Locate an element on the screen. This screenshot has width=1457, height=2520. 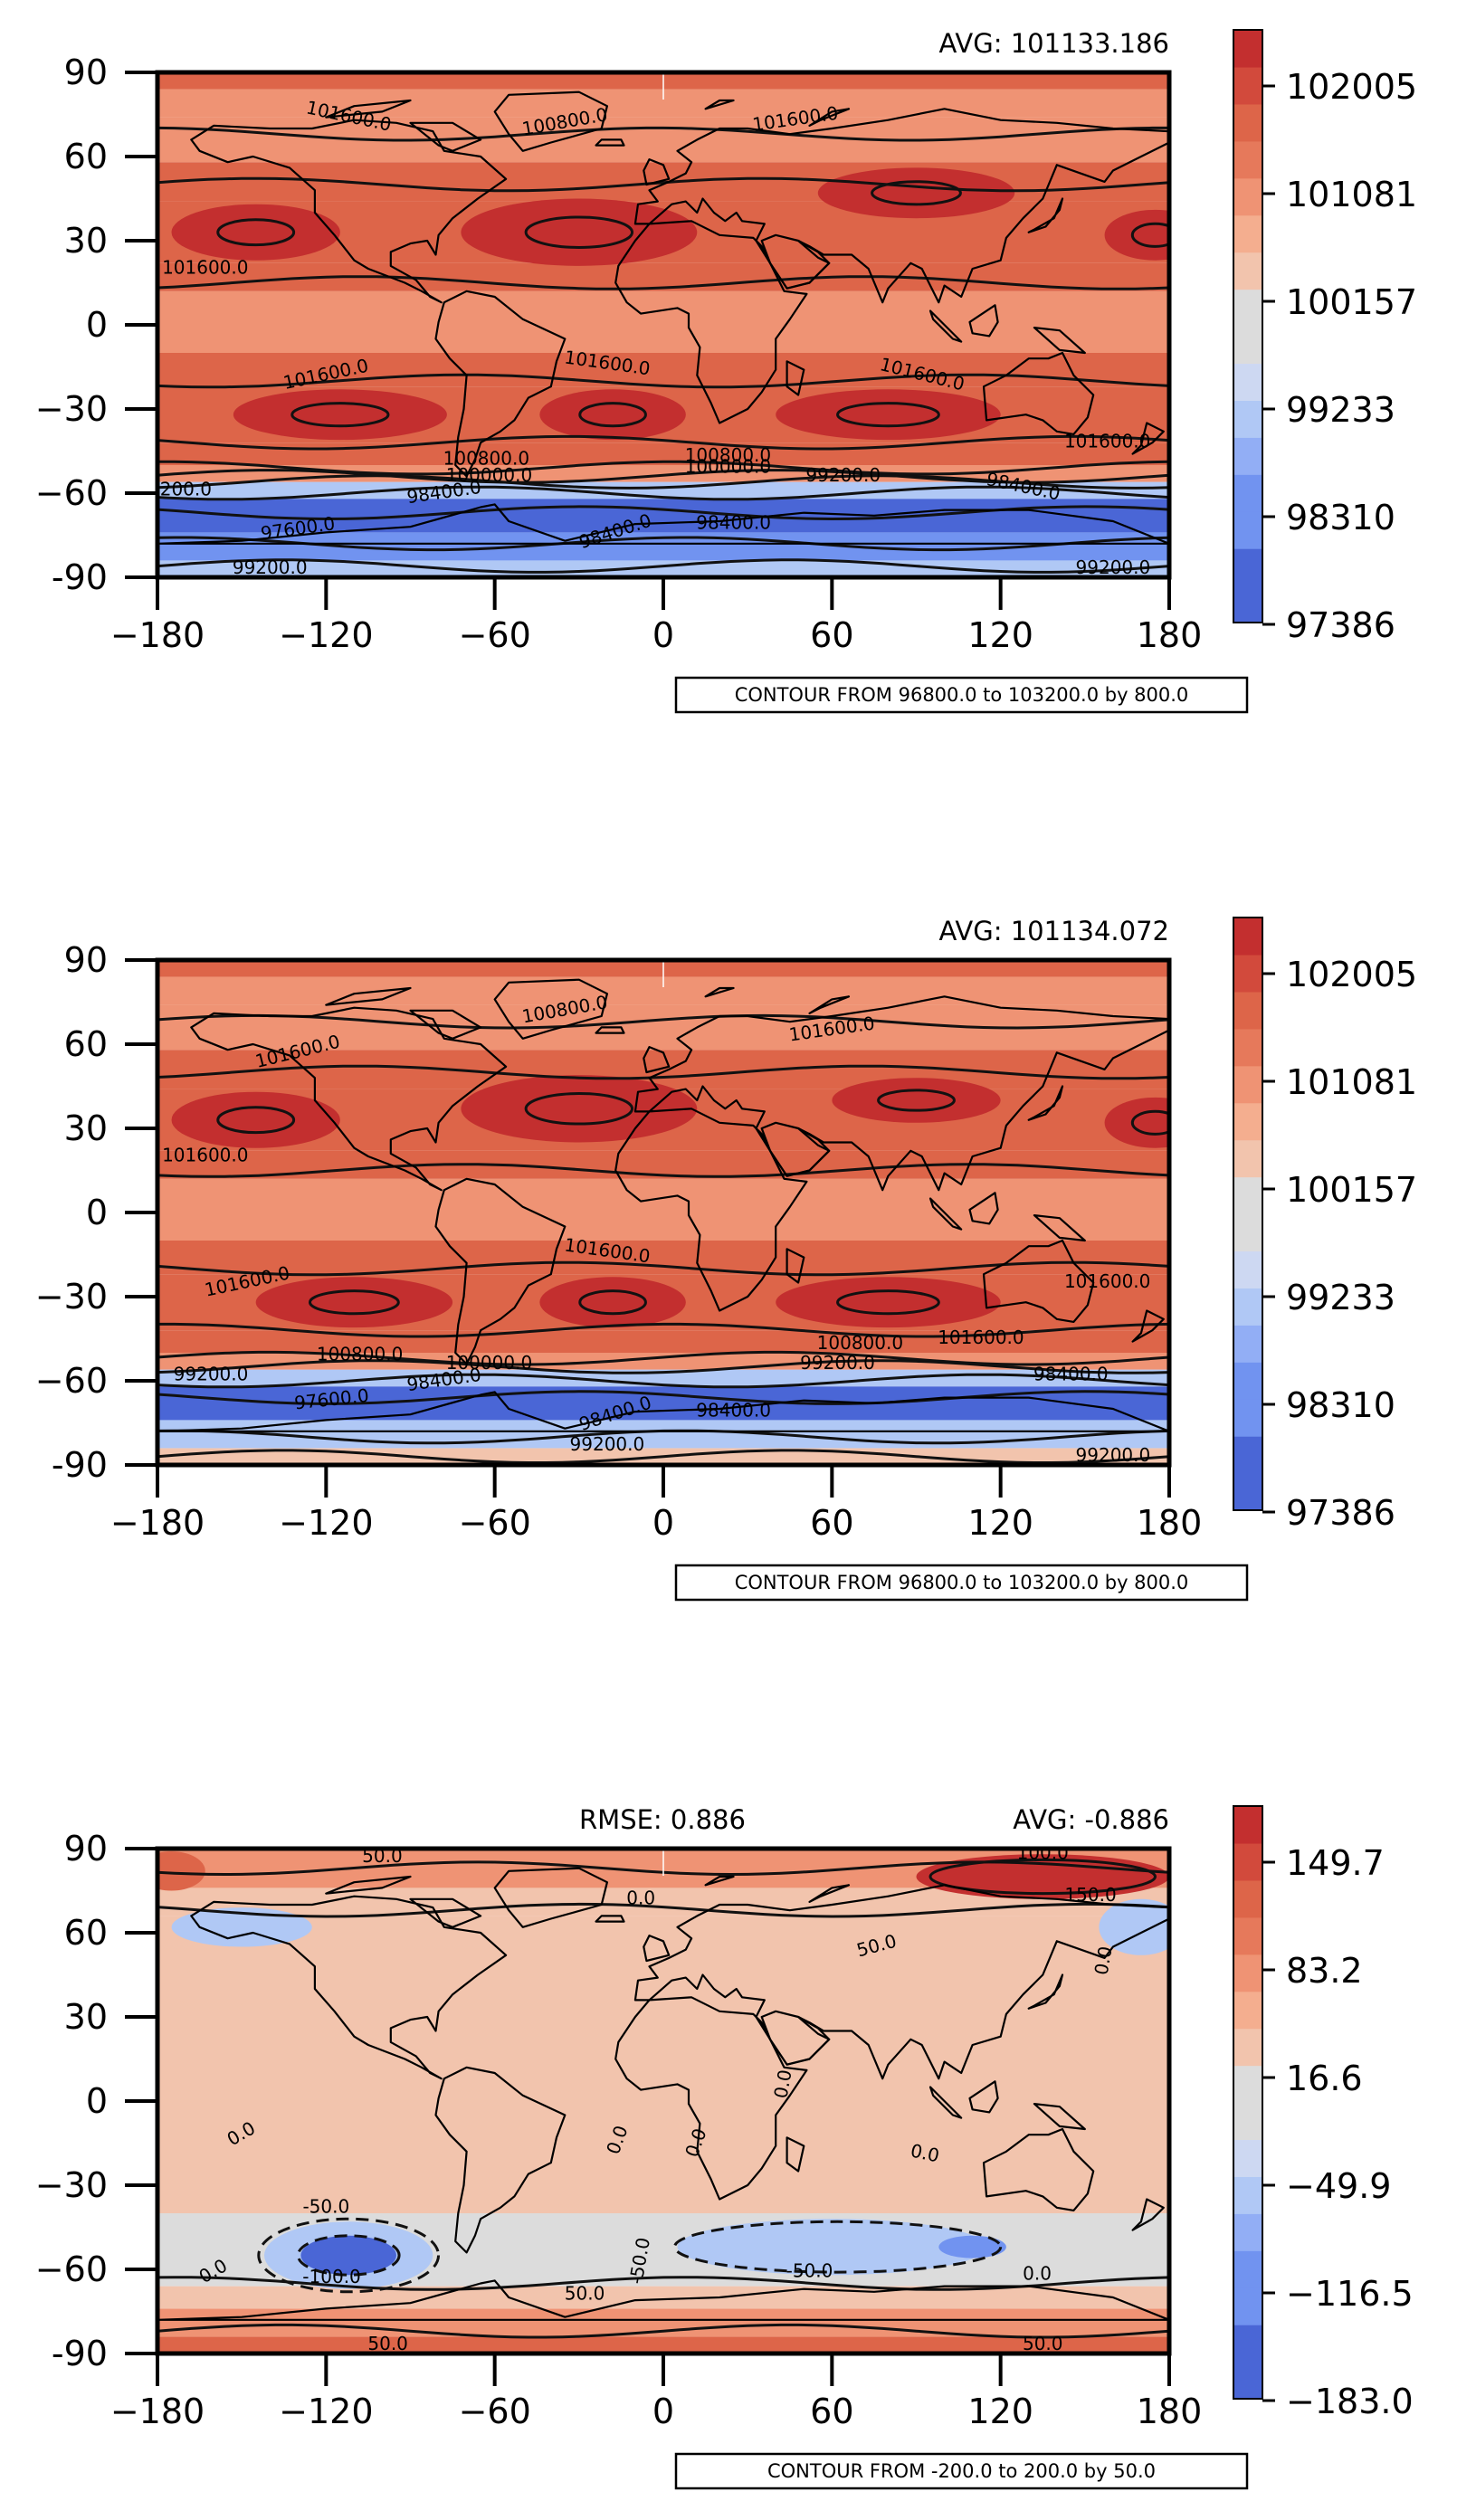
x-tick-label: −120 is located at coordinates (326, 2411).